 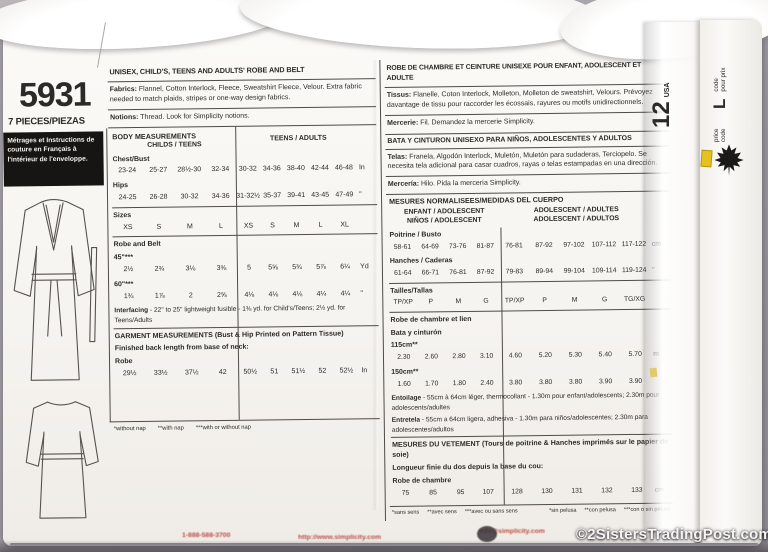 What do you see at coordinates (362, 293) in the screenshot?
I see `unit-label: "` at bounding box center [362, 293].